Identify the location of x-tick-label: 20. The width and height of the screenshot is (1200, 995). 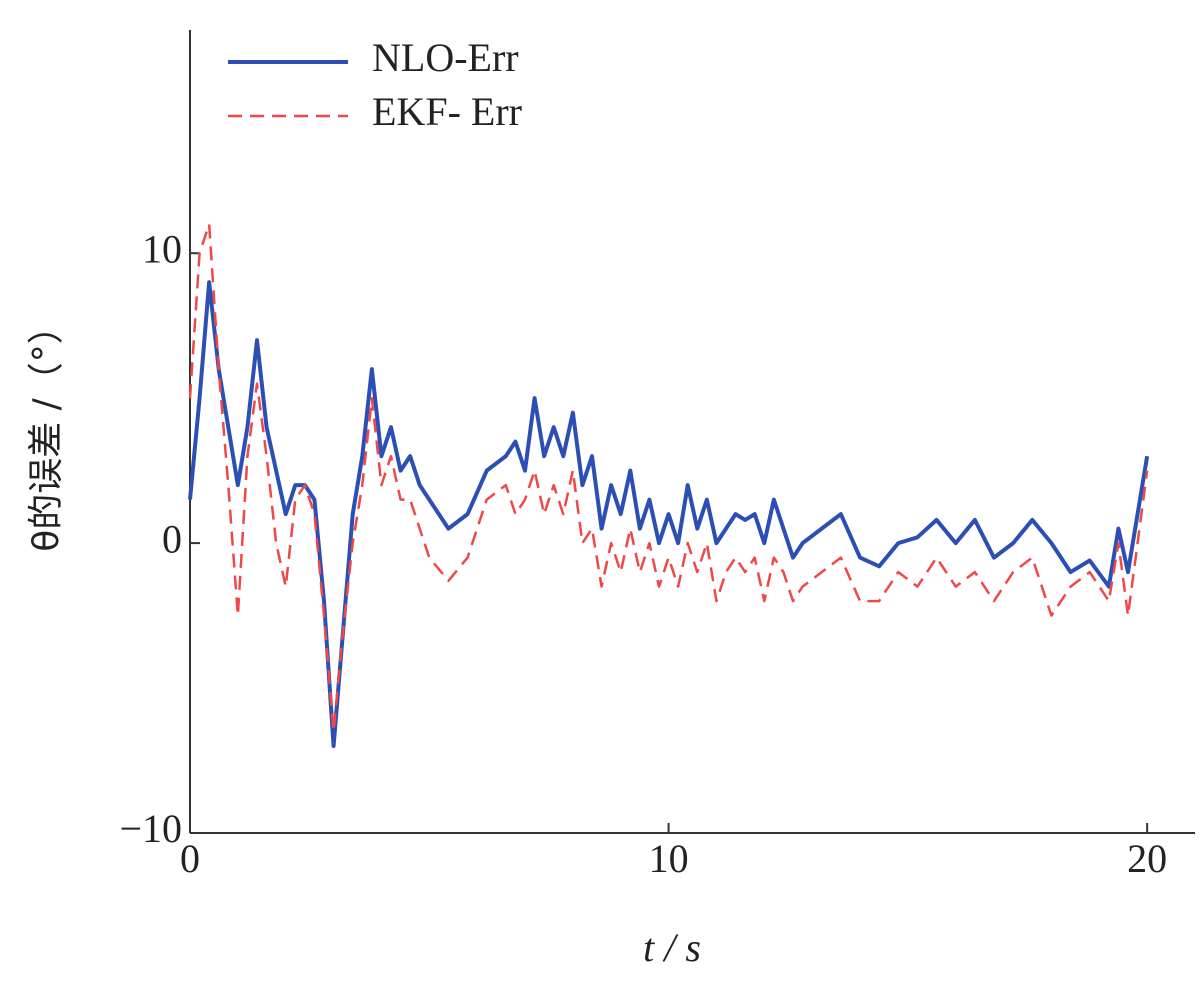
(1147, 858).